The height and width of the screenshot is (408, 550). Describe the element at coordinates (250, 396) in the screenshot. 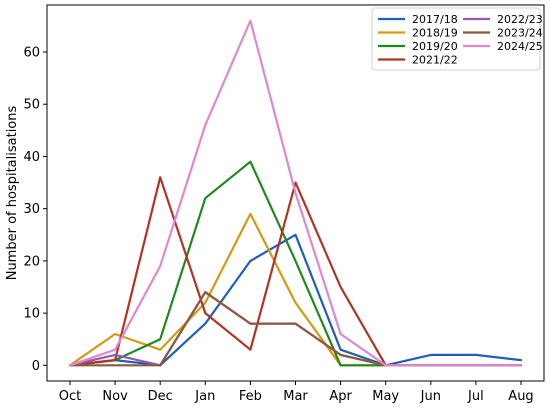

I see `x-tick-label: Feb` at that location.